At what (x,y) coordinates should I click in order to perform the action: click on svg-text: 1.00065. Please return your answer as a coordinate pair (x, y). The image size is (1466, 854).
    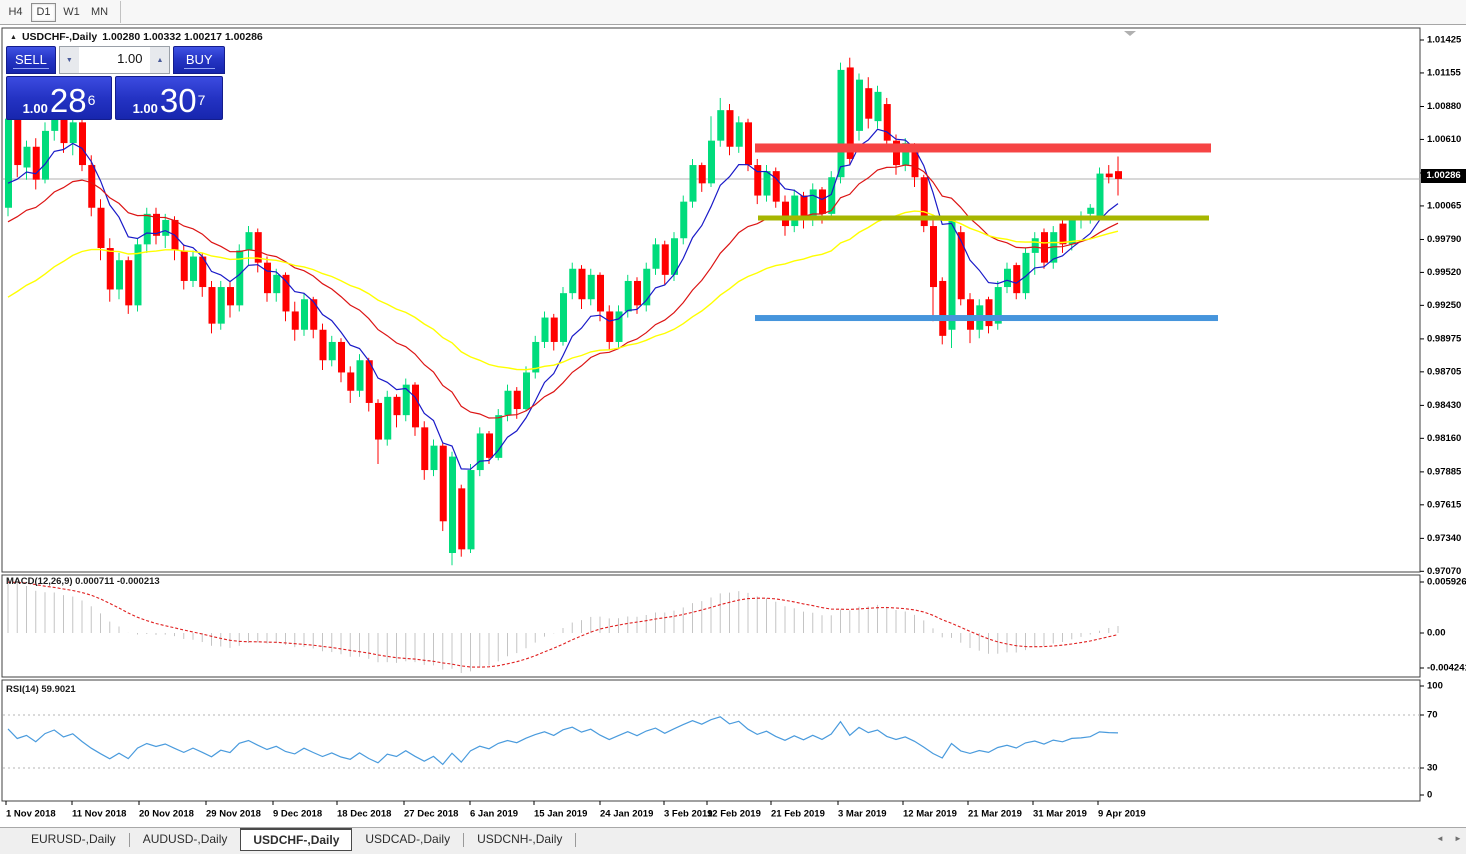
    Looking at the image, I should click on (1444, 205).